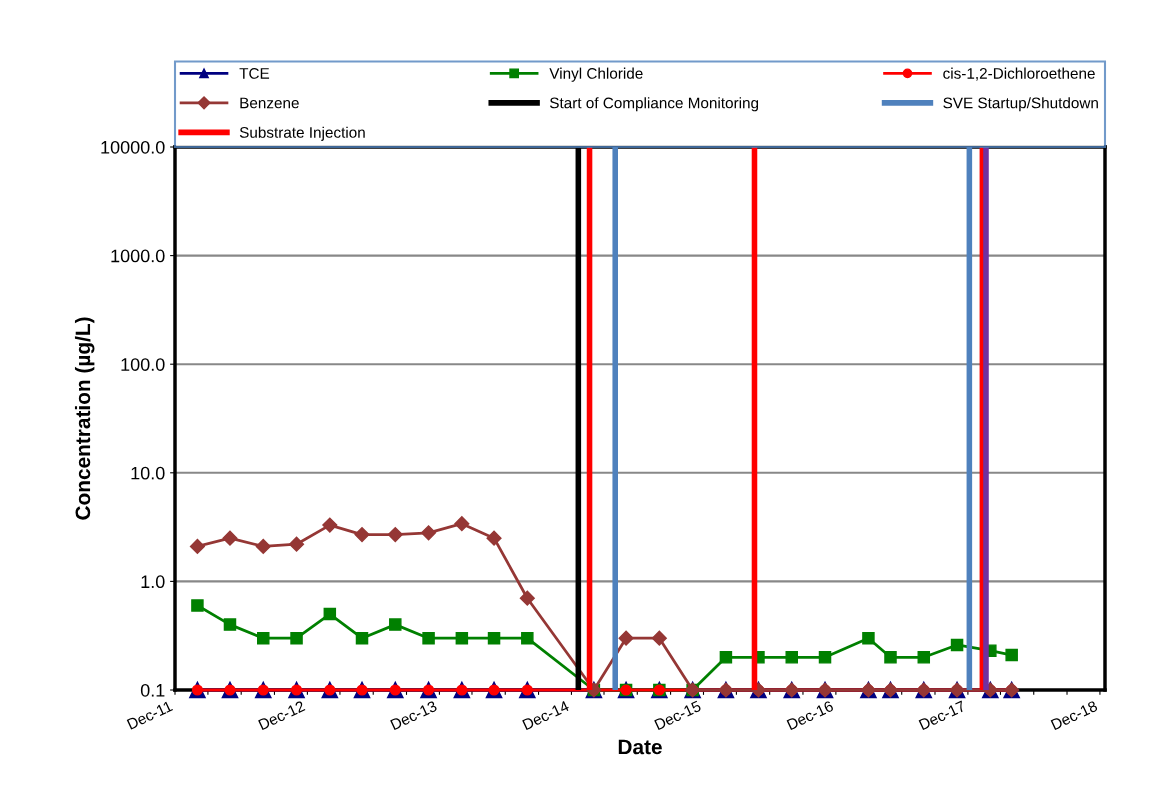  What do you see at coordinates (269, 103) in the screenshot?
I see `legend-label: Benzene` at bounding box center [269, 103].